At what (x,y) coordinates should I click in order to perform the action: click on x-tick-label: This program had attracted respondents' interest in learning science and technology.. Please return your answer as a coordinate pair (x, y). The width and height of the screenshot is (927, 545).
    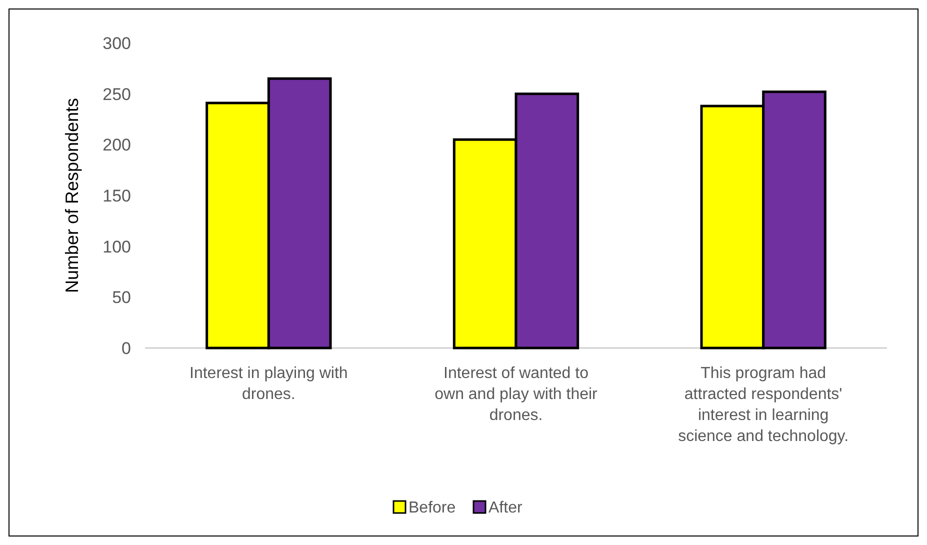
    Looking at the image, I should click on (763, 405).